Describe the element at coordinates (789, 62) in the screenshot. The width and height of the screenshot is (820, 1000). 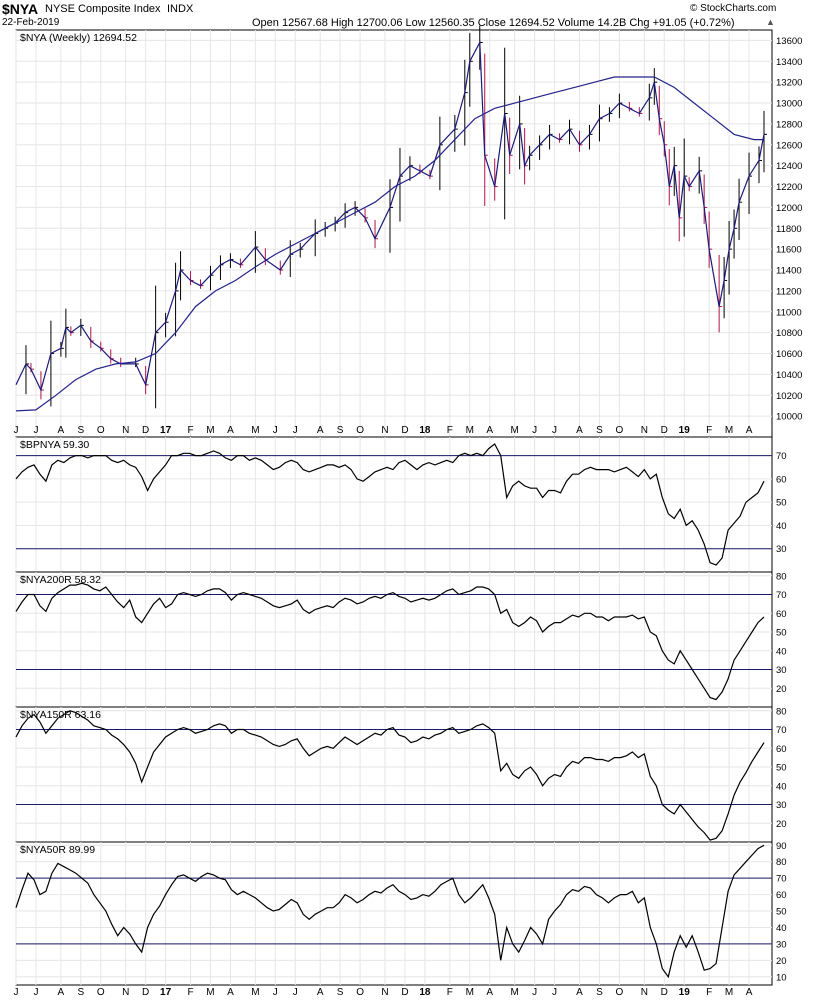
I see `y-tick-label: 13400` at that location.